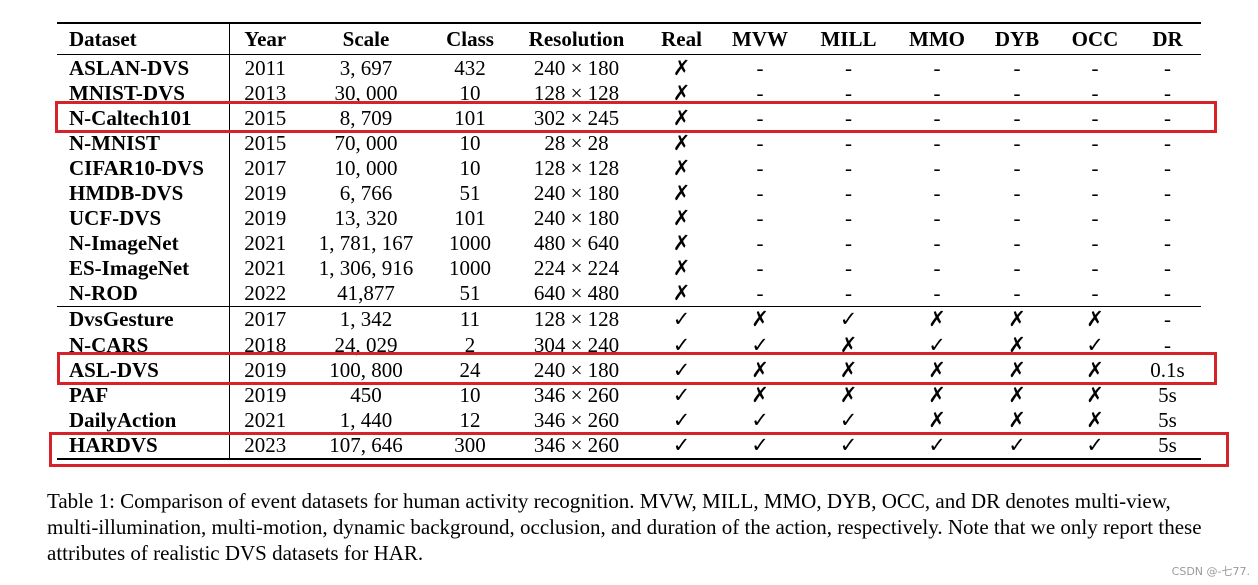 The width and height of the screenshot is (1258, 585). I want to click on dataset-name-cell: HMDB-DVS, so click(143, 193).